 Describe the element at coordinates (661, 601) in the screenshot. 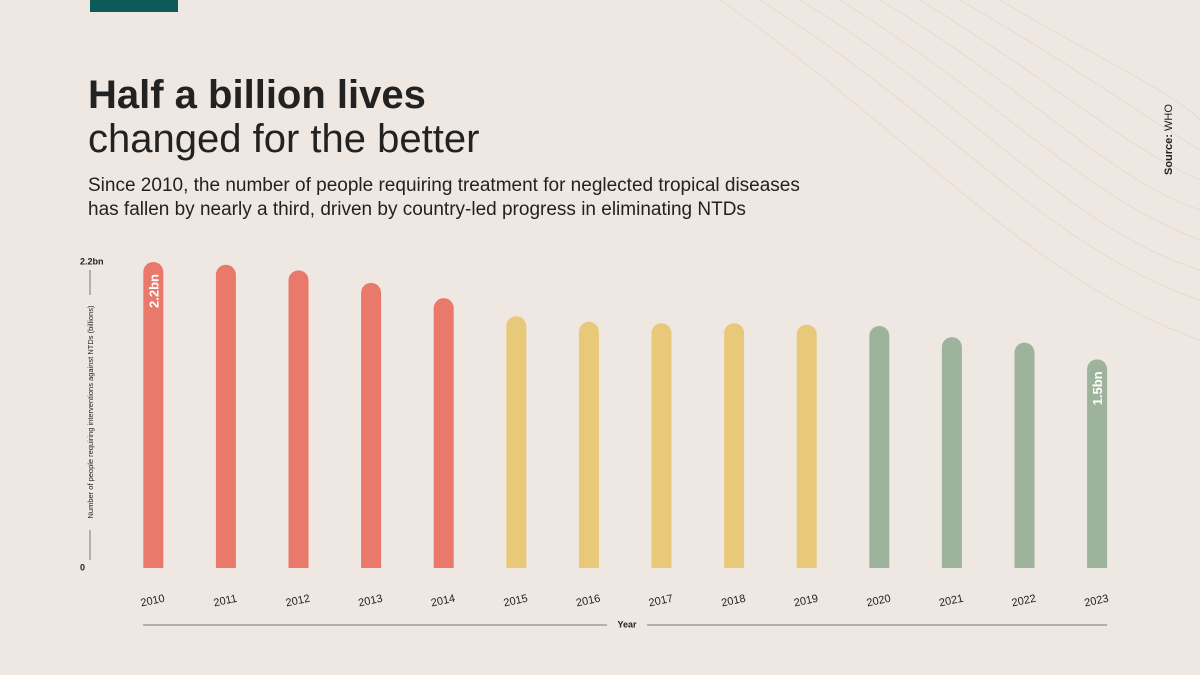

I see `x-tick-label: 2017` at that location.